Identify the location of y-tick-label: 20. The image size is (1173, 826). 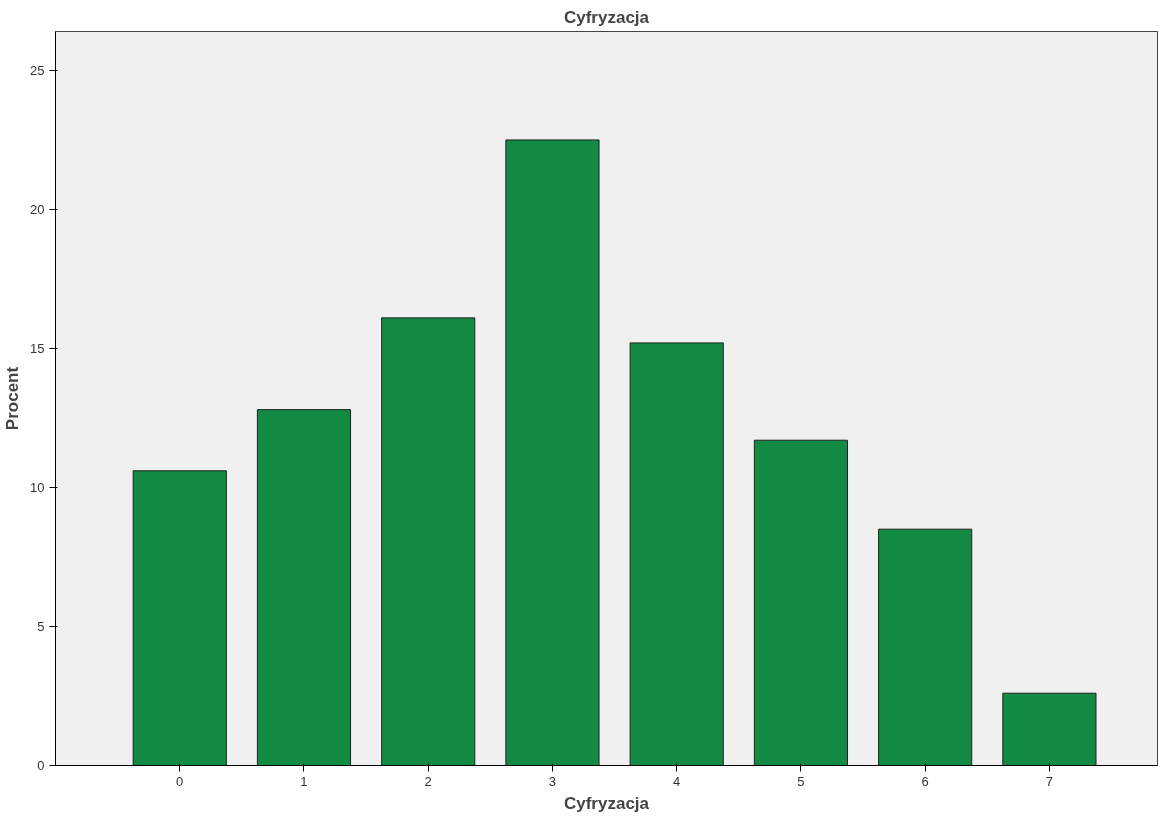
(37, 209).